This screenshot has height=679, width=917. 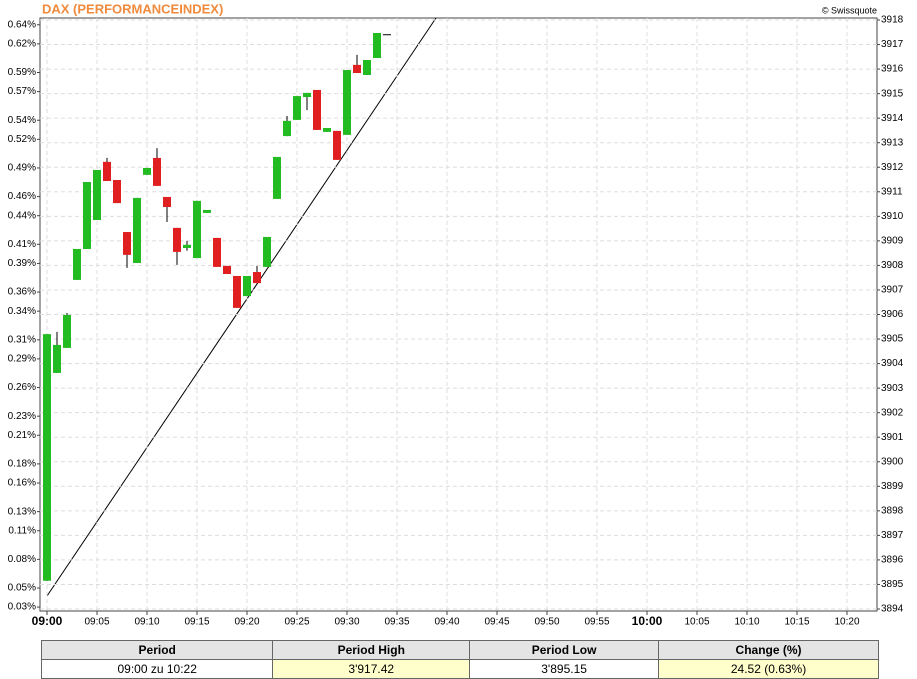 I want to click on y2-tick-label: 0.57%, so click(x=22, y=91).